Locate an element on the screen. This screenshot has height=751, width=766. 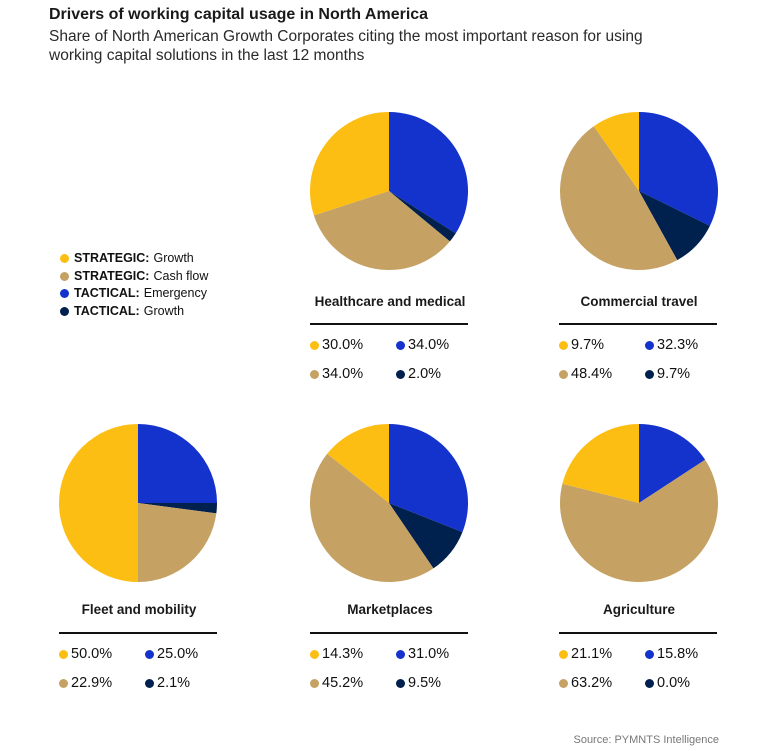
value-tactical-growth: 9.5% is located at coordinates (418, 683).